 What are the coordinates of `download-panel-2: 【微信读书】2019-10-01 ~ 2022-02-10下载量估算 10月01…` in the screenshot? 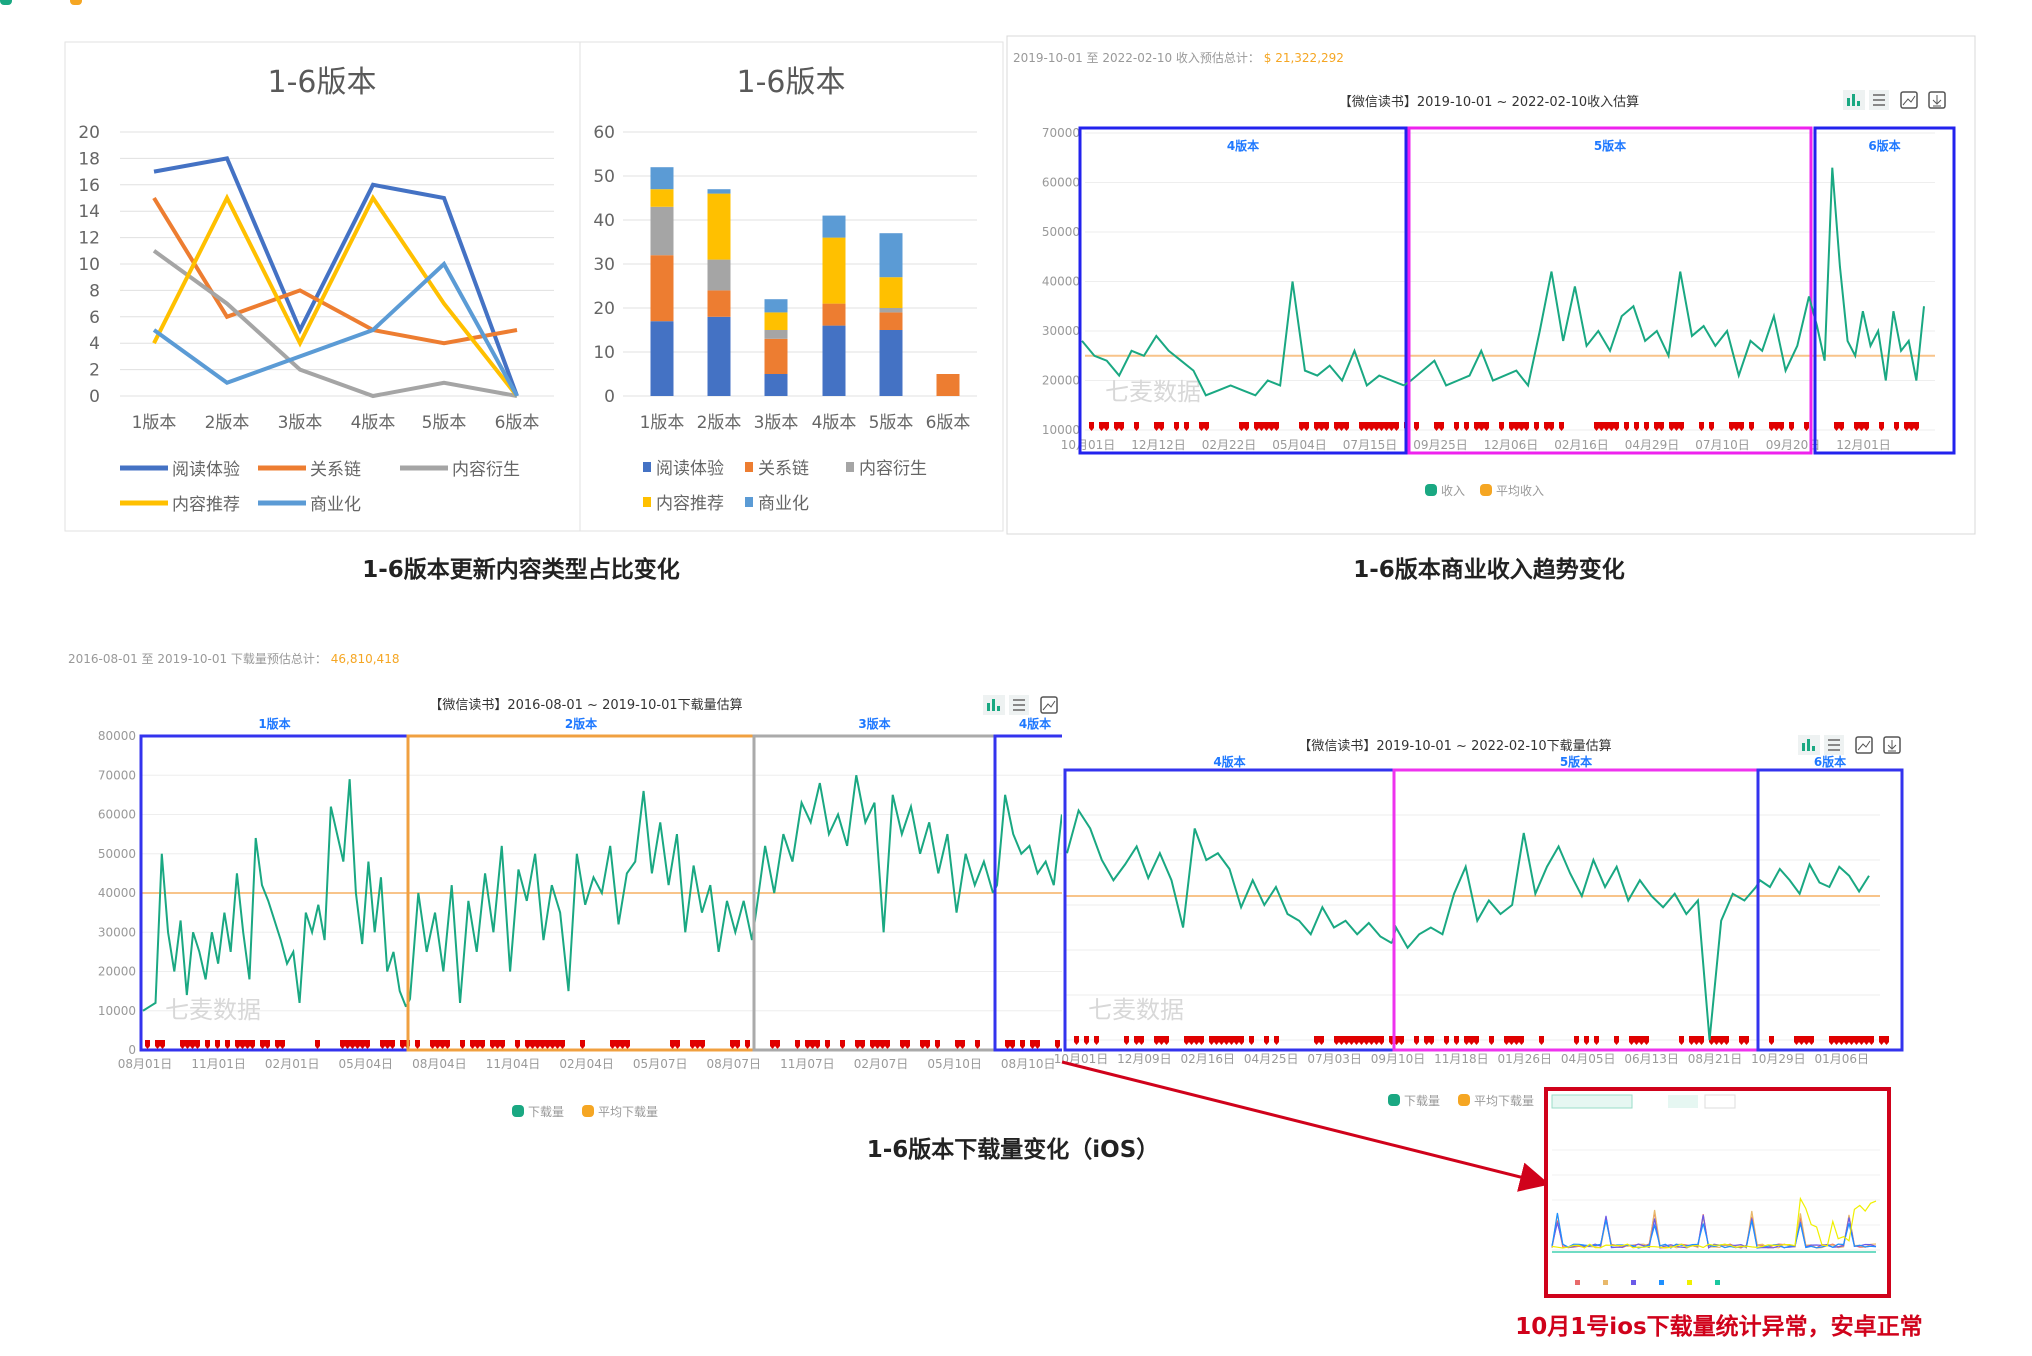 It's located at (1487, 923).